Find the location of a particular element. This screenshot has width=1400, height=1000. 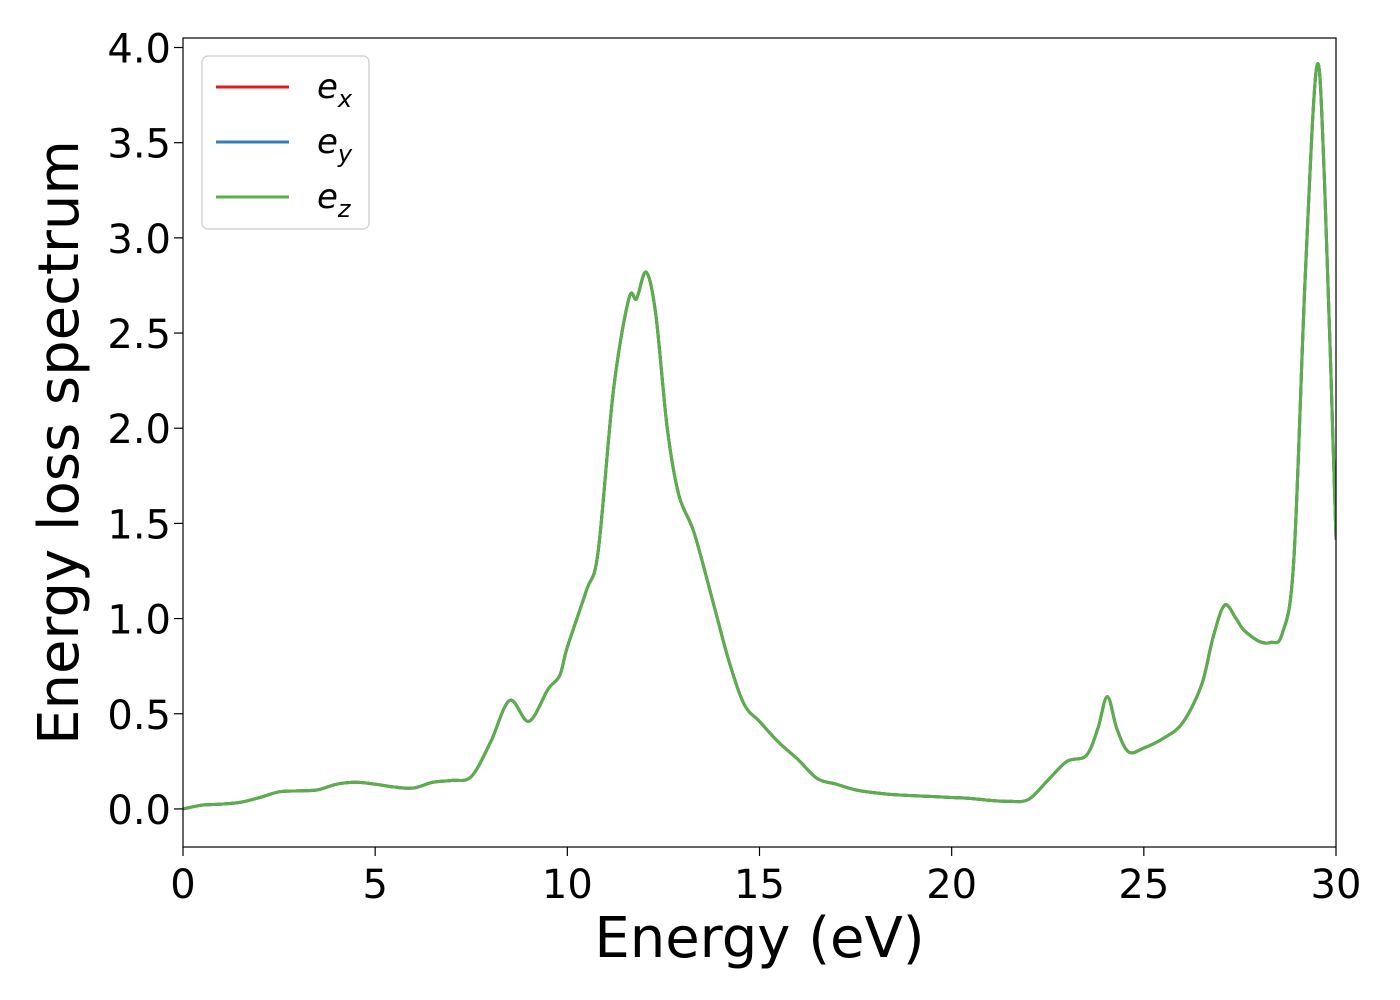

x-axis-title: Energy (eV) is located at coordinates (759, 938).